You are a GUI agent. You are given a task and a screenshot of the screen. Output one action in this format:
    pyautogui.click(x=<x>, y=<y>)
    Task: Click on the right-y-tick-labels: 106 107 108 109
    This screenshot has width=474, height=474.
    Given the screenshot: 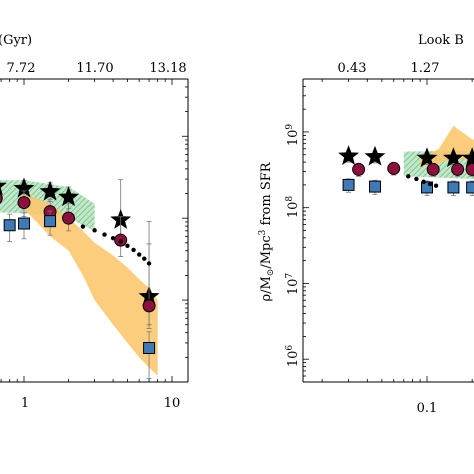 What is the action you would take?
    pyautogui.click(x=293, y=246)
    